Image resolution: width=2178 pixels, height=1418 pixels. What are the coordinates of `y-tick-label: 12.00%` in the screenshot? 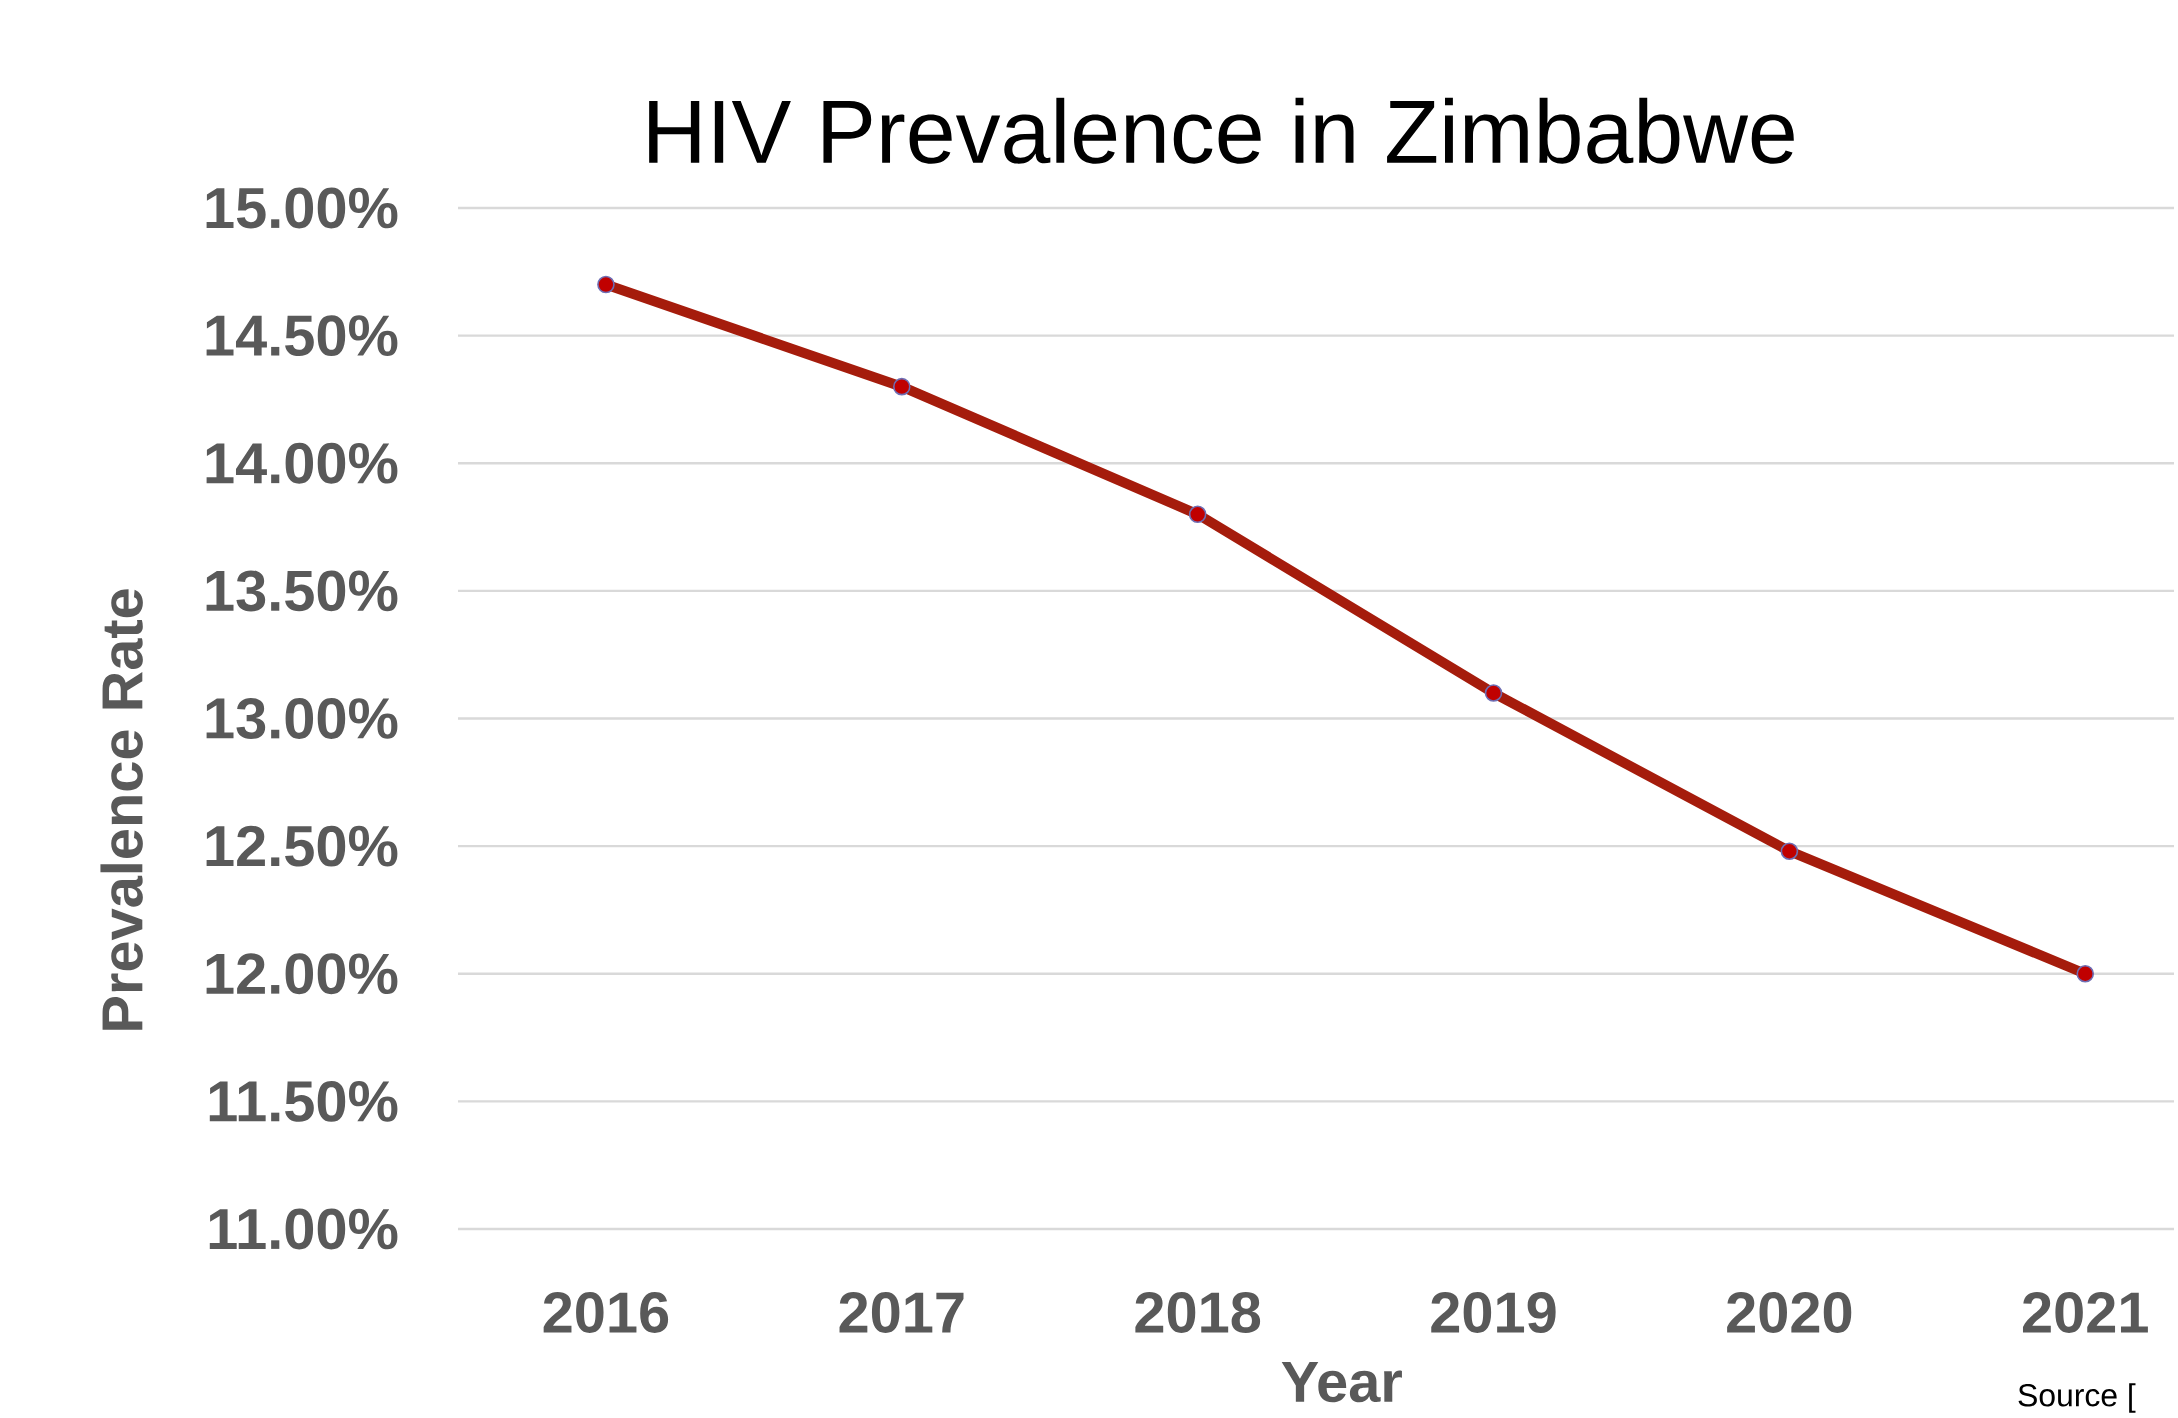 It's located at (302, 974).